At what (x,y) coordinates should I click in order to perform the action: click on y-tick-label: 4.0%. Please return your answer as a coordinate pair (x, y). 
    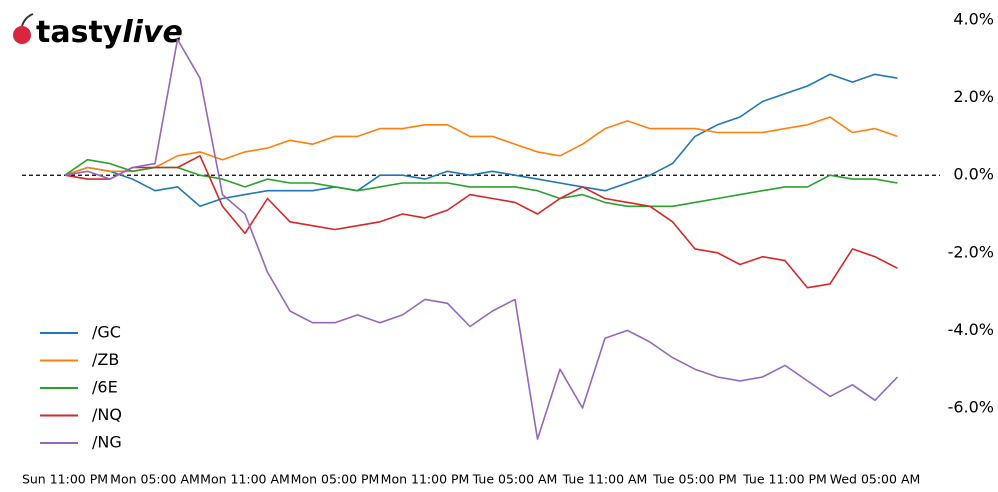
    Looking at the image, I should click on (973, 19).